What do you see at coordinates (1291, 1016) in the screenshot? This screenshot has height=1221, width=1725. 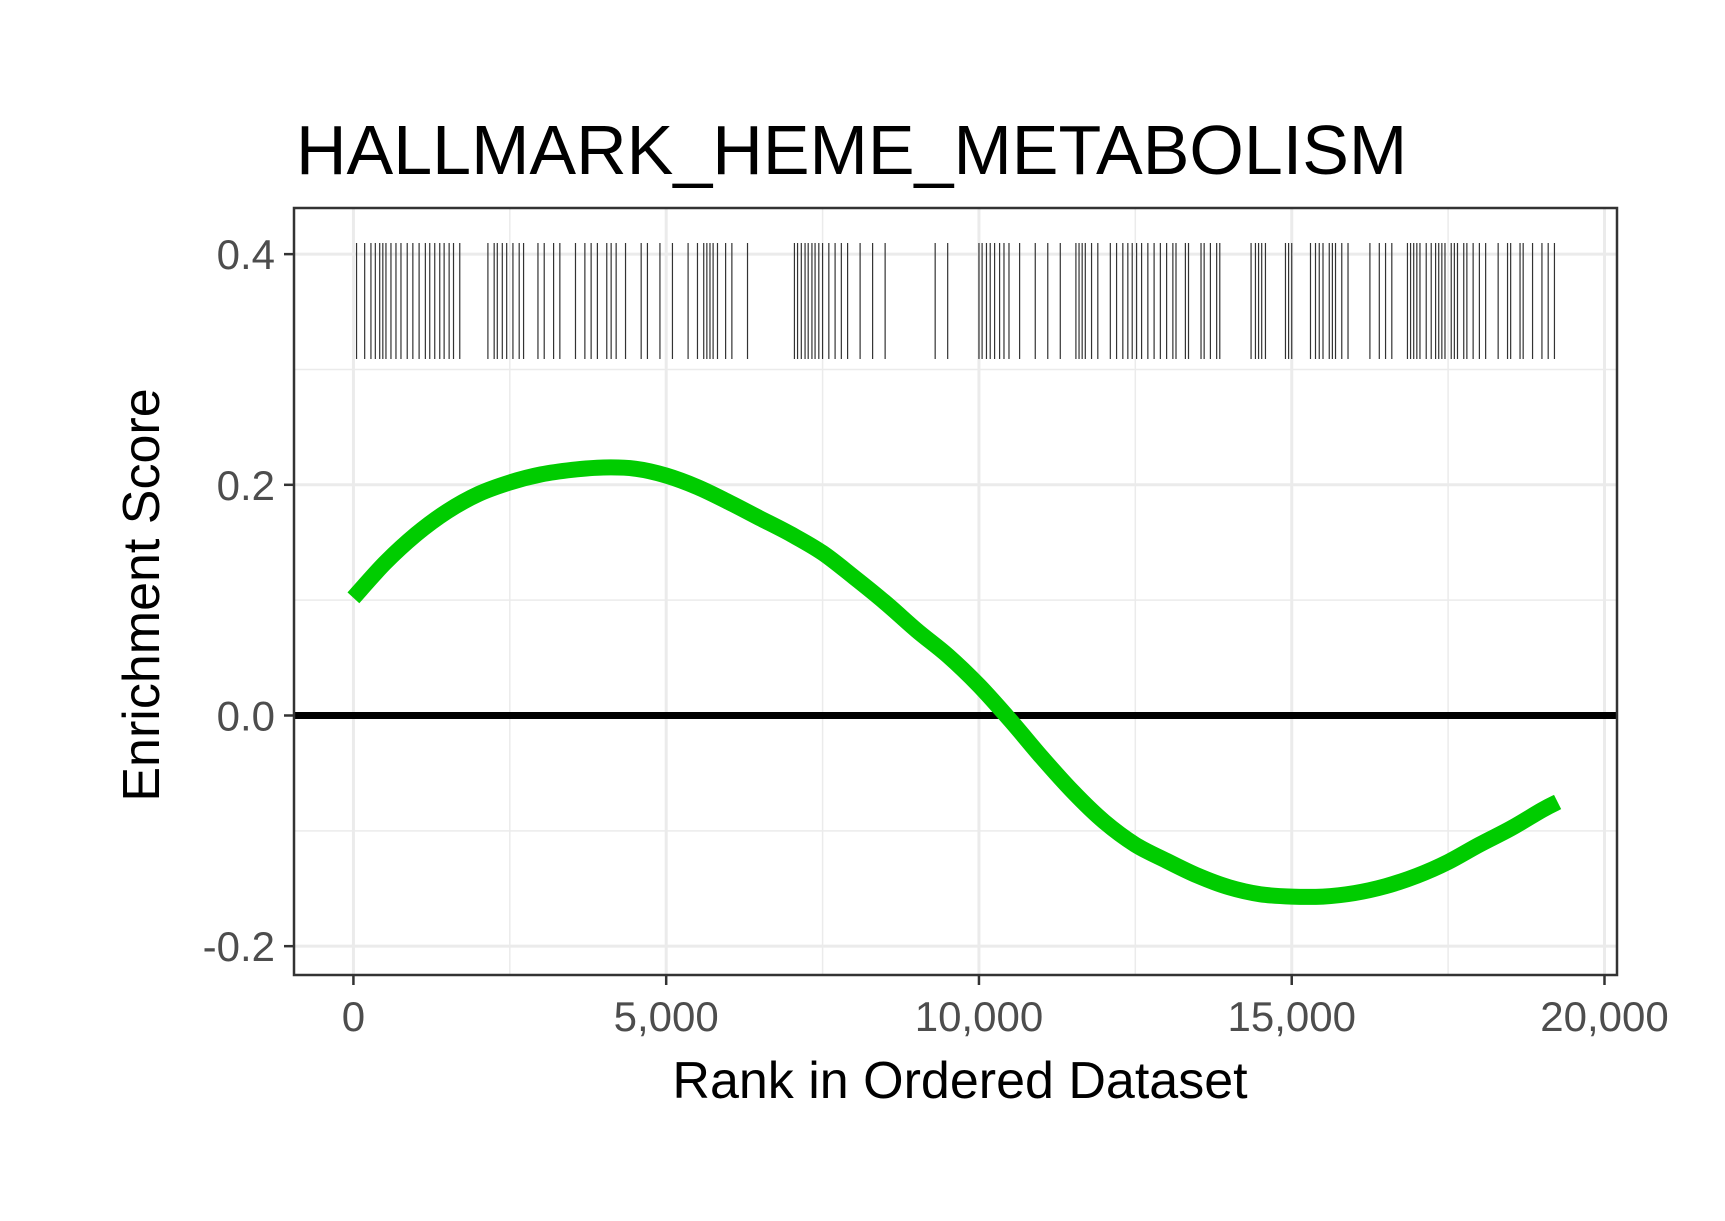 I see `x-tick-label: 15,000` at bounding box center [1291, 1016].